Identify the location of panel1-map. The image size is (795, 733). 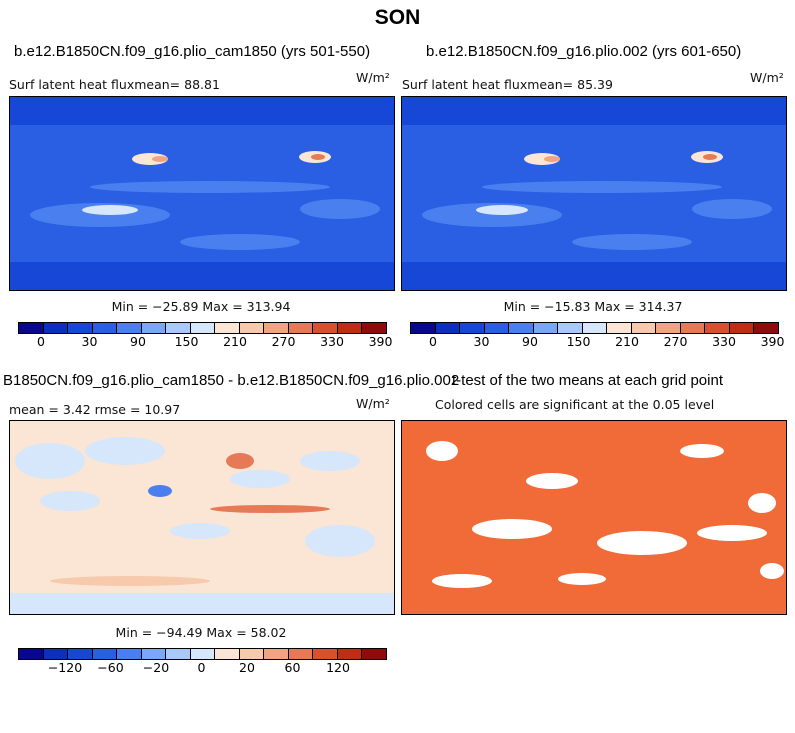
(202, 193).